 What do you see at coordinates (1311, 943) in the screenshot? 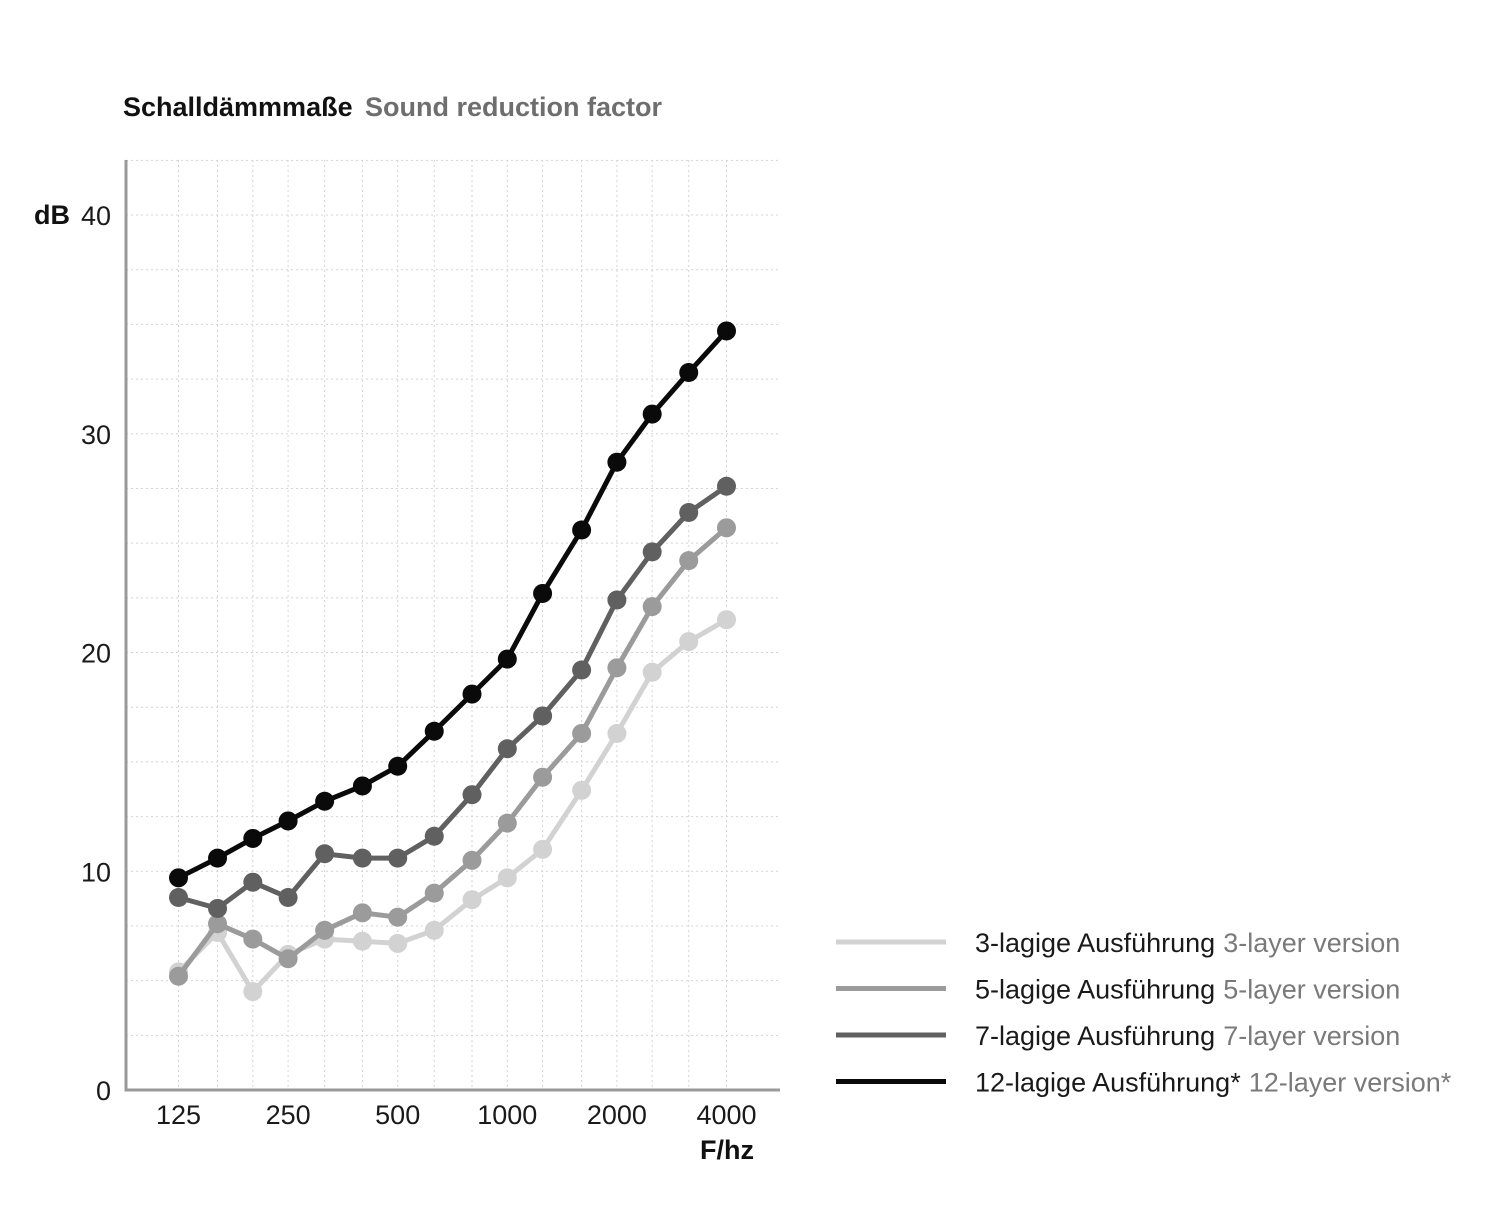
I see `legend-label-en: 3-layer version` at bounding box center [1311, 943].